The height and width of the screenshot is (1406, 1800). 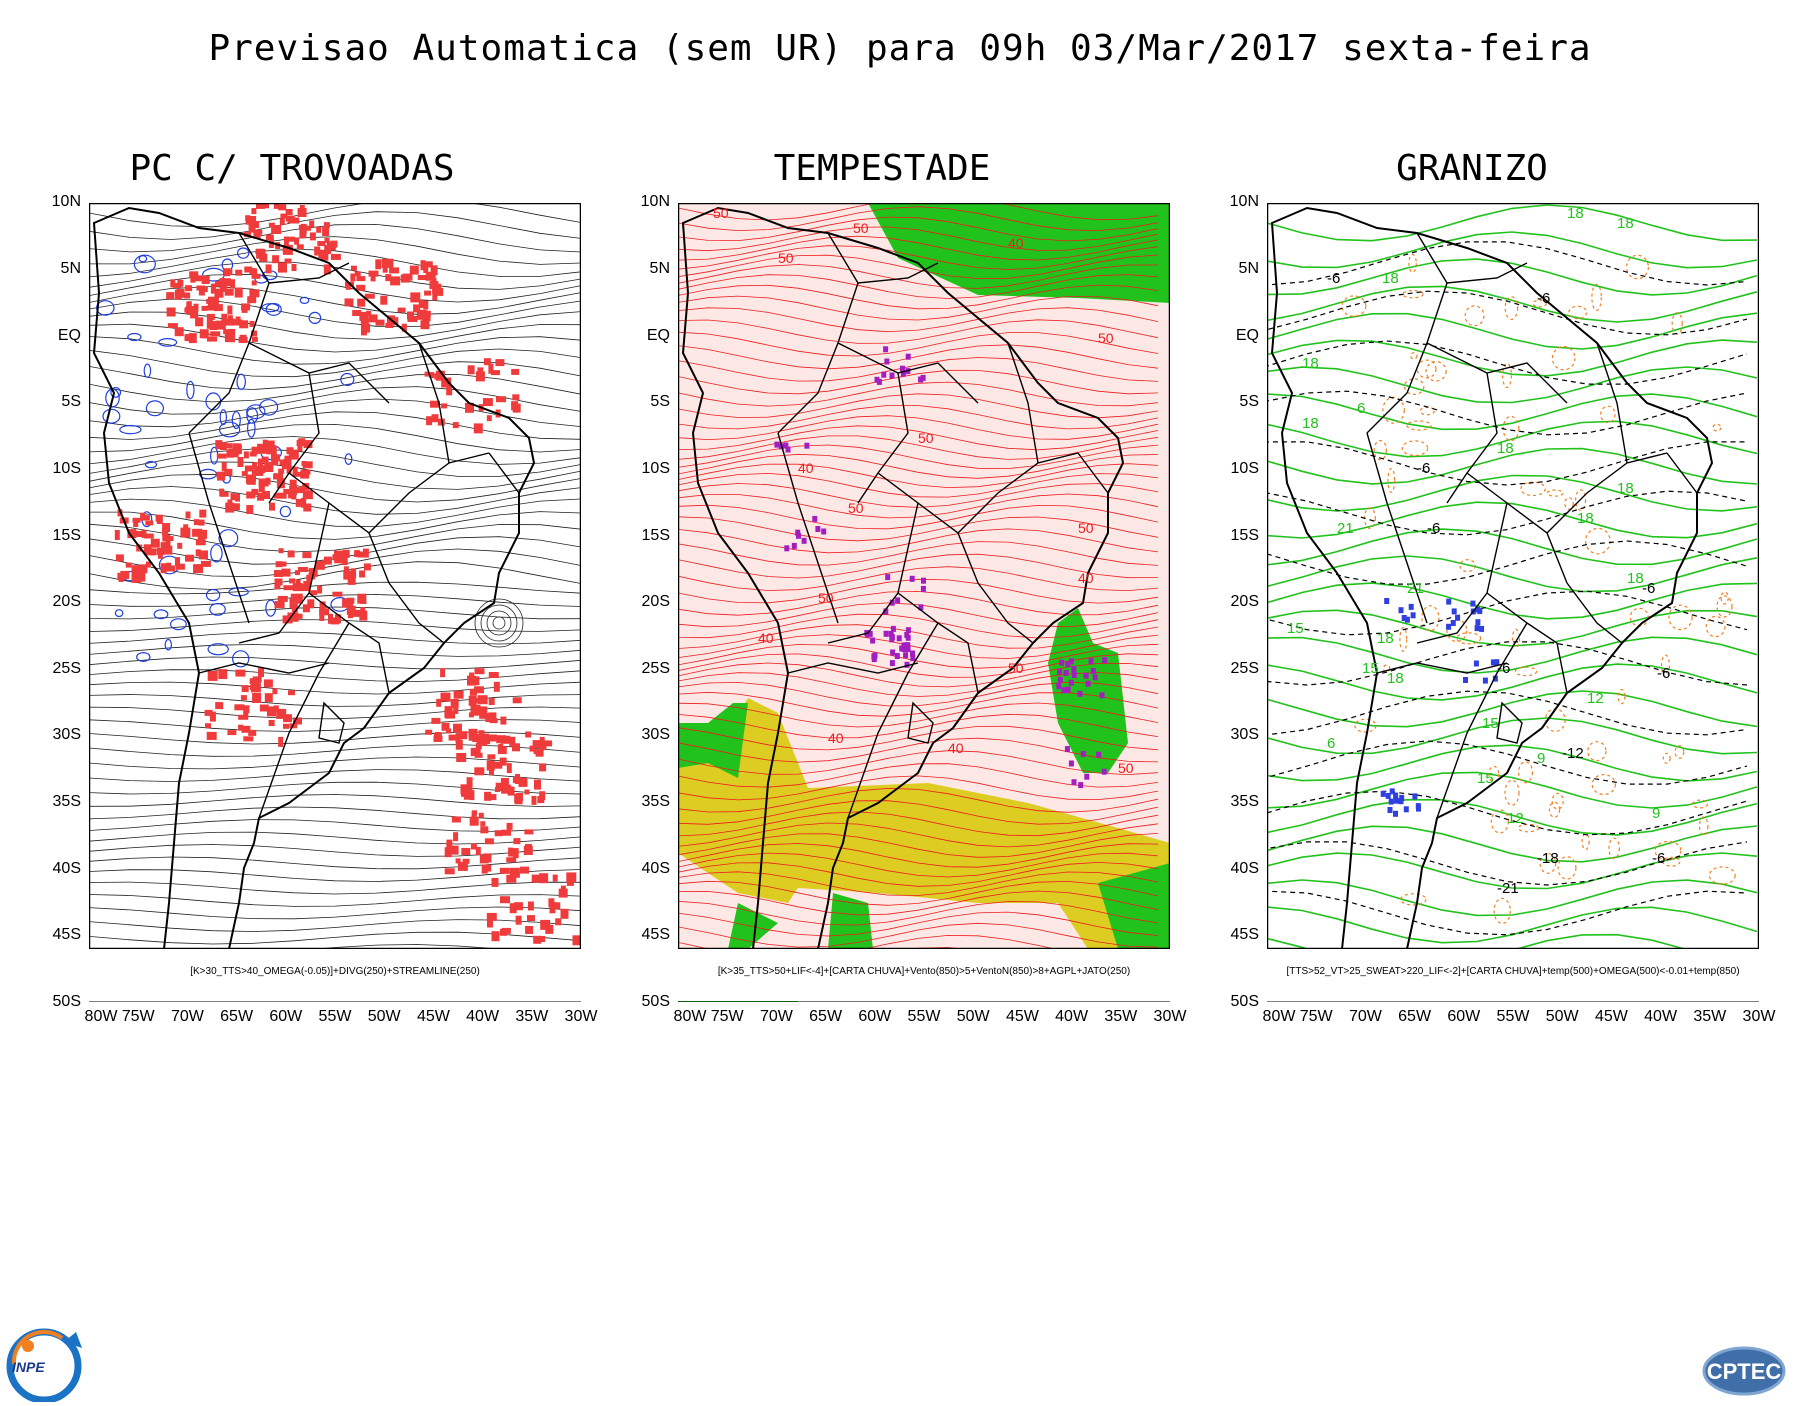 I want to click on cptec-logo-svg: CPTEC, so click(x=1744, y=1371).